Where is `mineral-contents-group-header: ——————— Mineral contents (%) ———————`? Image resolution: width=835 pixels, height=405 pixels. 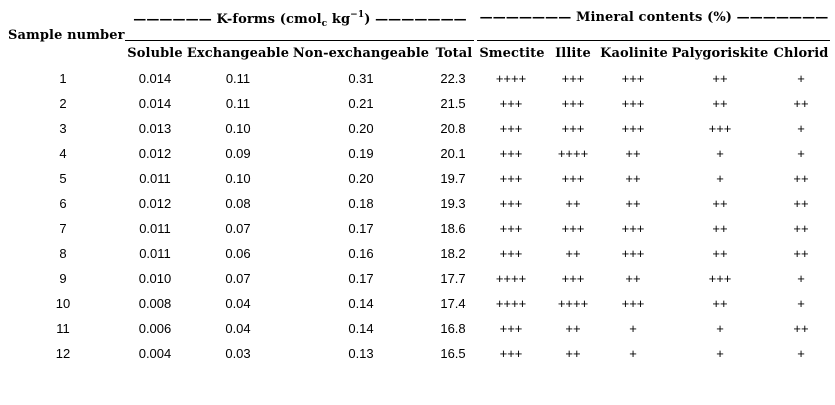
mineral-contents-group-header: ——————— Mineral contents (%) ——————— is located at coordinates (654, 17).